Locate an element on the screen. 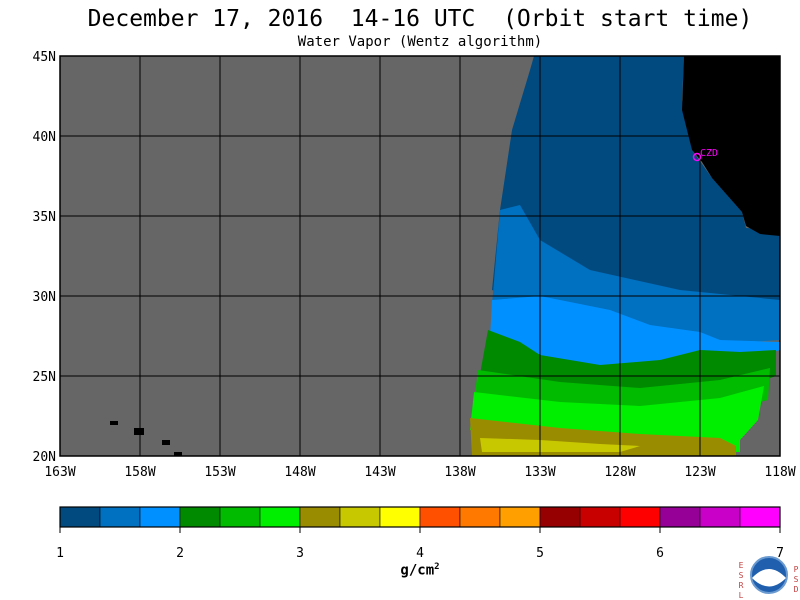 This screenshot has width=800, height=600. lat-label-40N: 40N is located at coordinates (44, 137).